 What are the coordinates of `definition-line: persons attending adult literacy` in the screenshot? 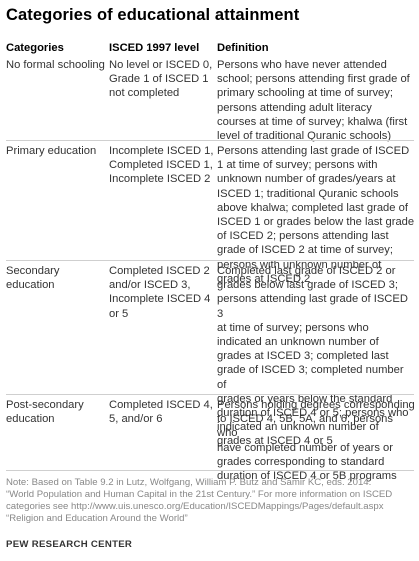 It's located at (294, 107).